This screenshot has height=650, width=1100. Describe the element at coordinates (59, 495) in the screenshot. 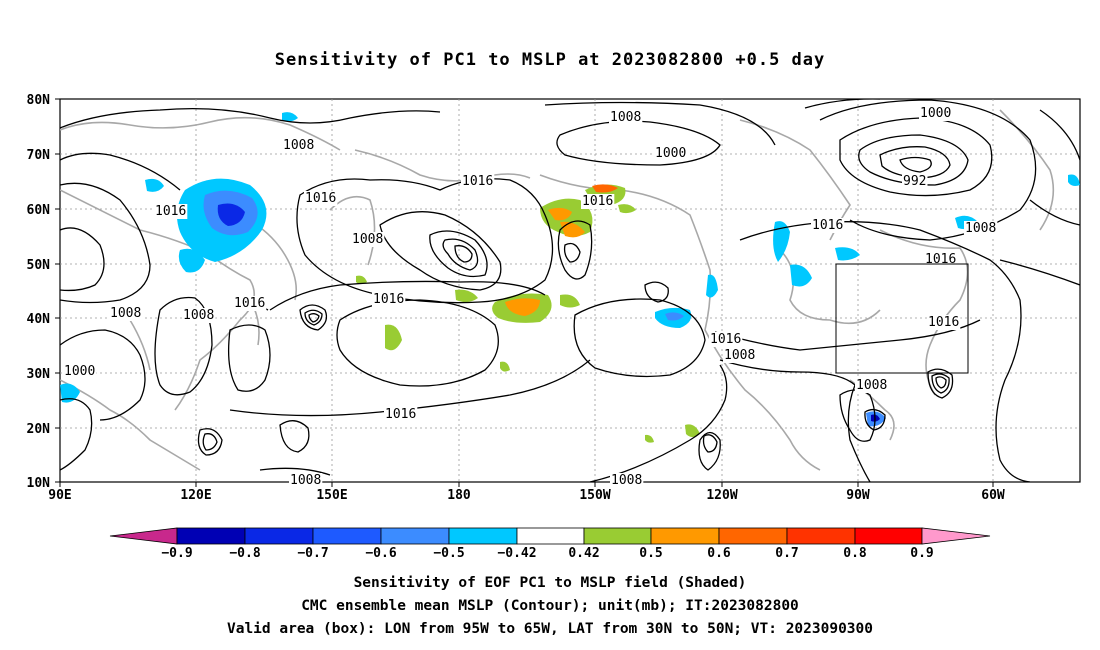

I see `lon-label: 90E` at that location.